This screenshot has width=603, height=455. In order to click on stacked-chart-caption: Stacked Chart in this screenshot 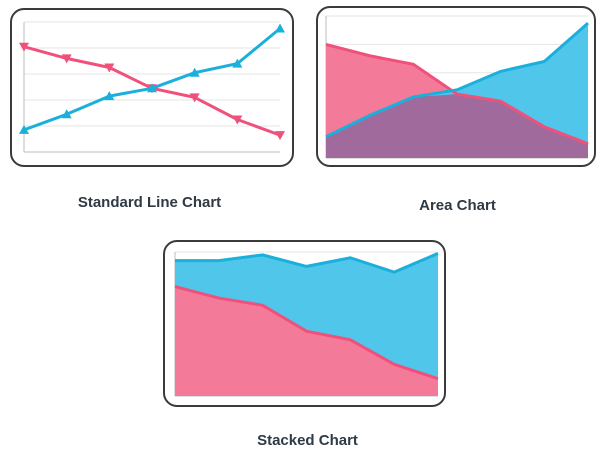, I will do `click(307, 440)`.